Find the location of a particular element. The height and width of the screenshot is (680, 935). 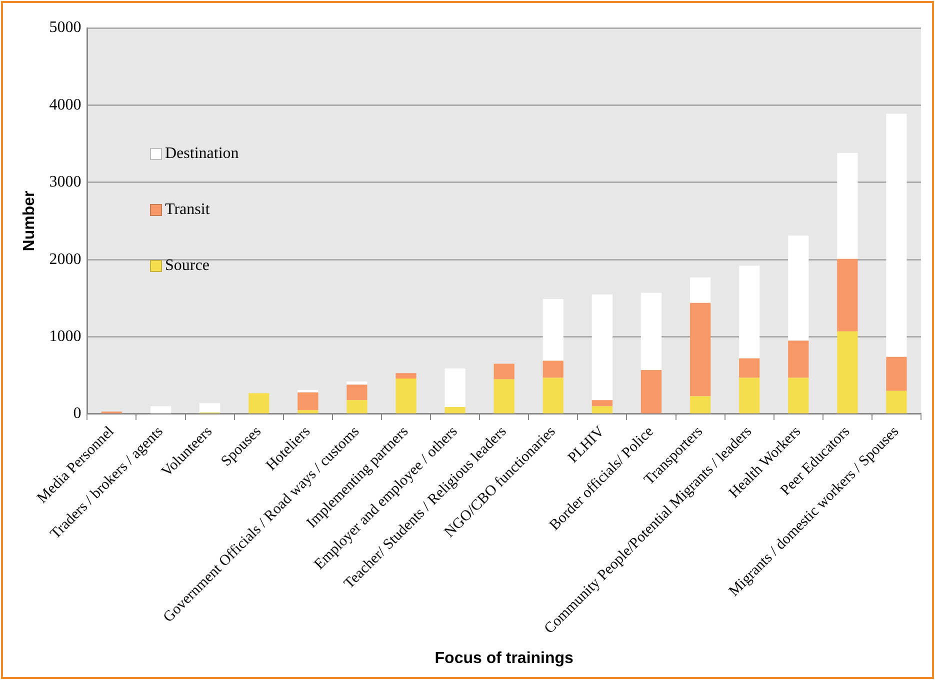

y-tick-label: 5000 is located at coordinates (65, 27).